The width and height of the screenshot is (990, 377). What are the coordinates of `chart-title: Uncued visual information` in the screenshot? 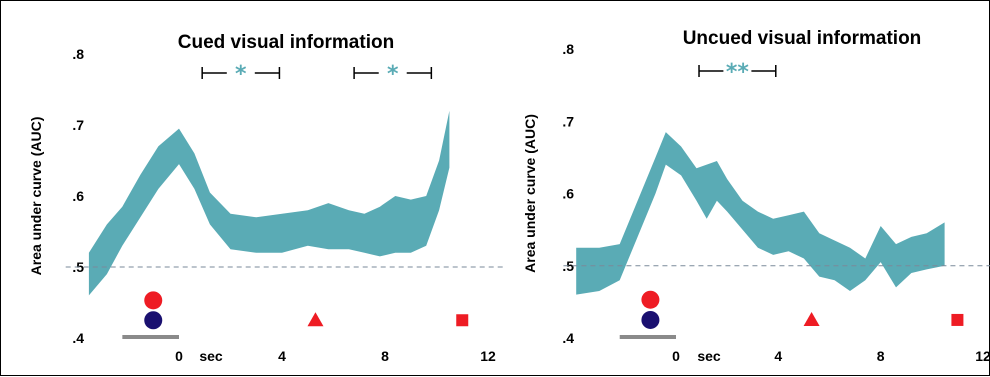 It's located at (802, 38).